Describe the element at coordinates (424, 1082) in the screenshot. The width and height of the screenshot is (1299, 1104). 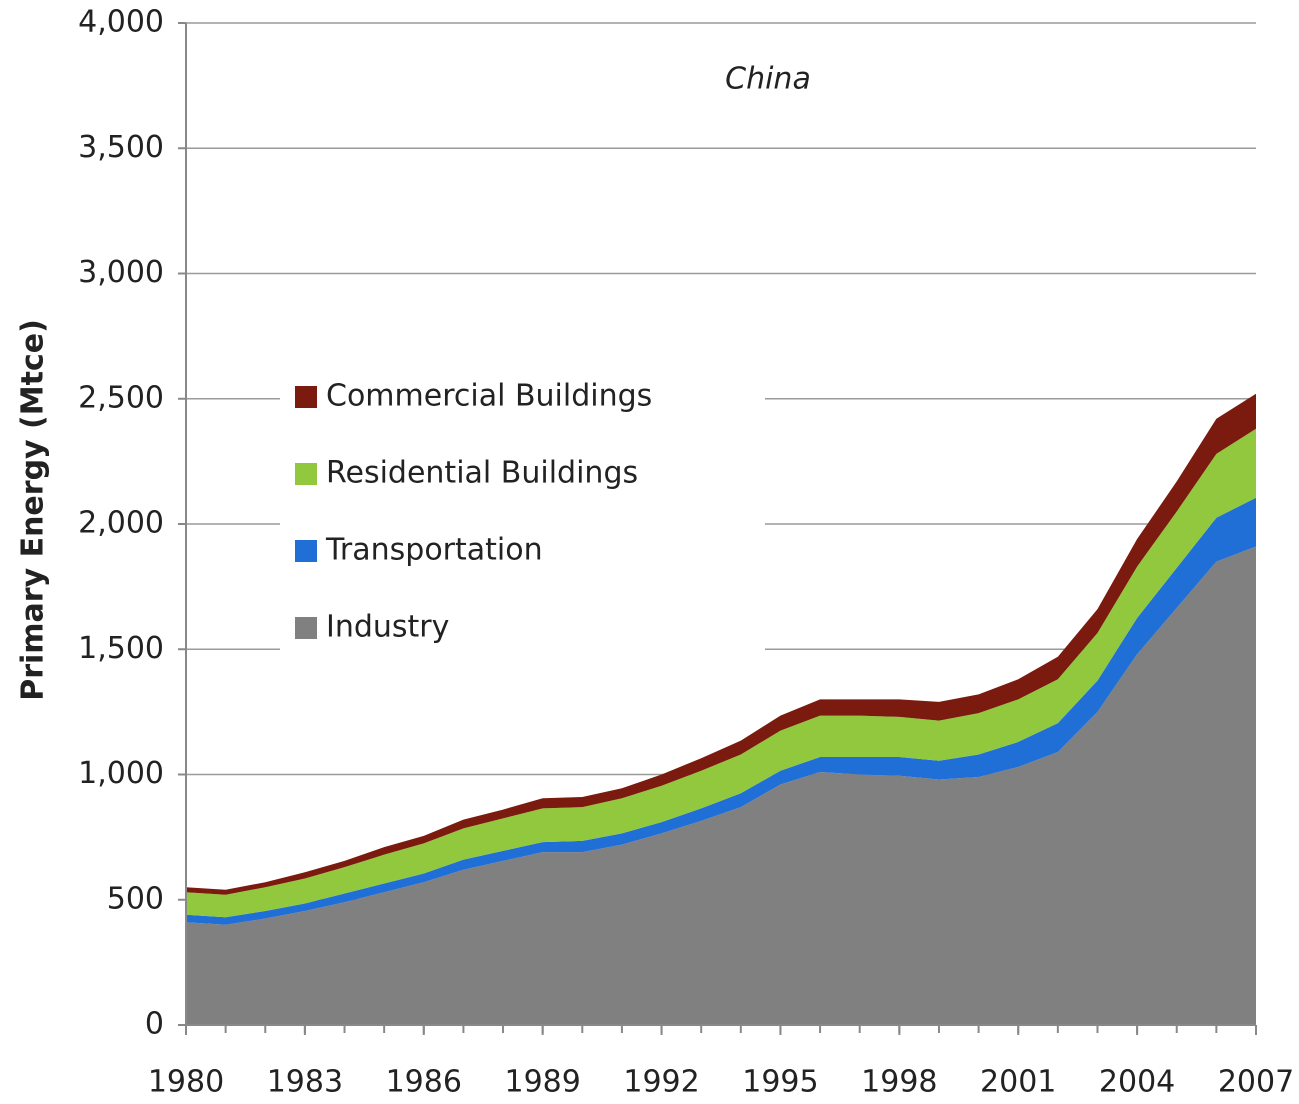
I see `x-tick-label: 1986` at that location.